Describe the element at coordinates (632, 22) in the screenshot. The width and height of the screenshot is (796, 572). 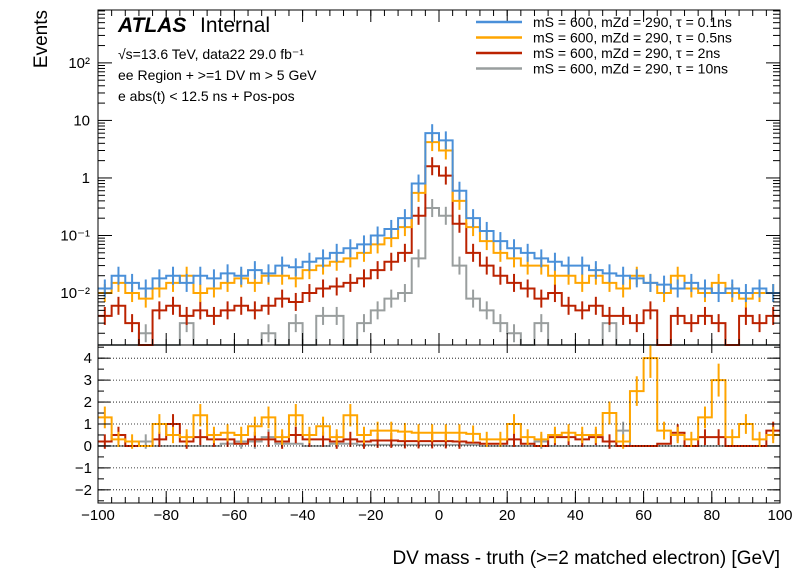
I see `legend-entry-0: mS = 600, mZd = 290, τ = 0.1ns` at that location.